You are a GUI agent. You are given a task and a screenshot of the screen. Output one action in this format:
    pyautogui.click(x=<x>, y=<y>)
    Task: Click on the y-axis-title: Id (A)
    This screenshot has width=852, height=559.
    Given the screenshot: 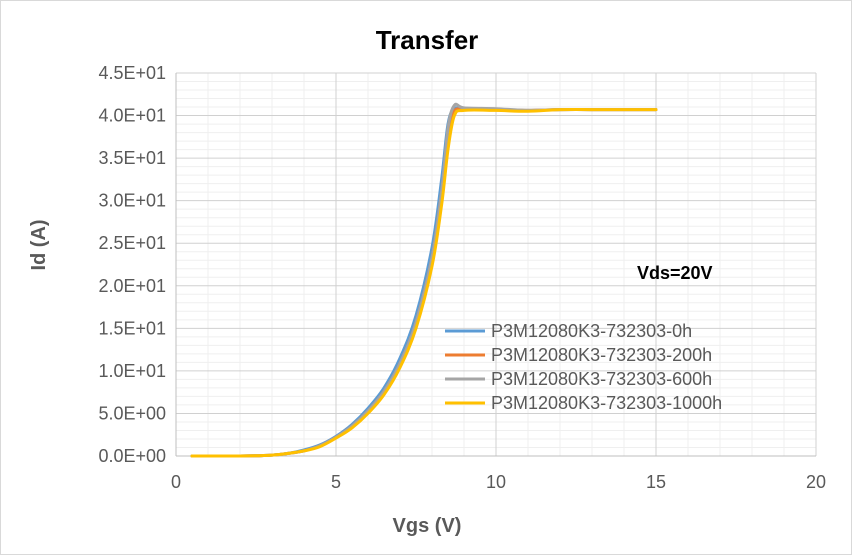 What is the action you would take?
    pyautogui.click(x=39, y=244)
    